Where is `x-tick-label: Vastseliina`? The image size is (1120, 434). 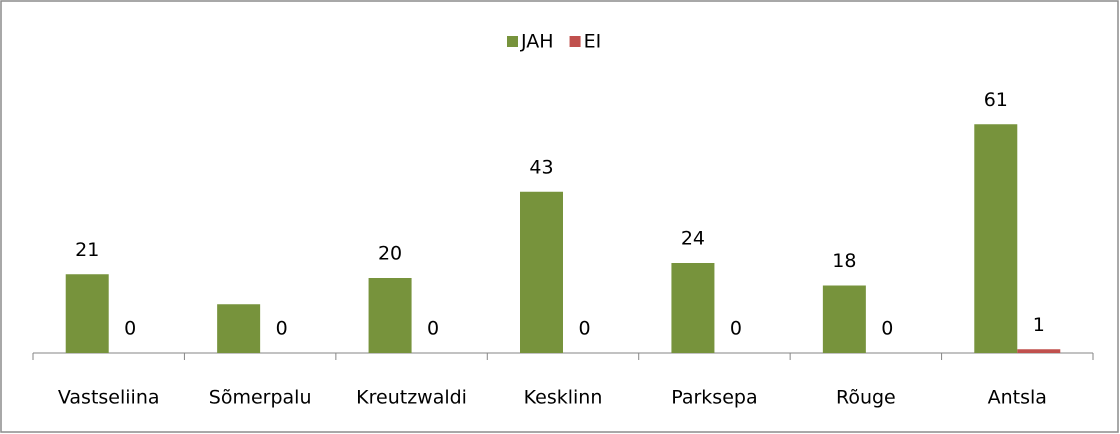 x-tick-label: Vastseliina is located at coordinates (109, 398).